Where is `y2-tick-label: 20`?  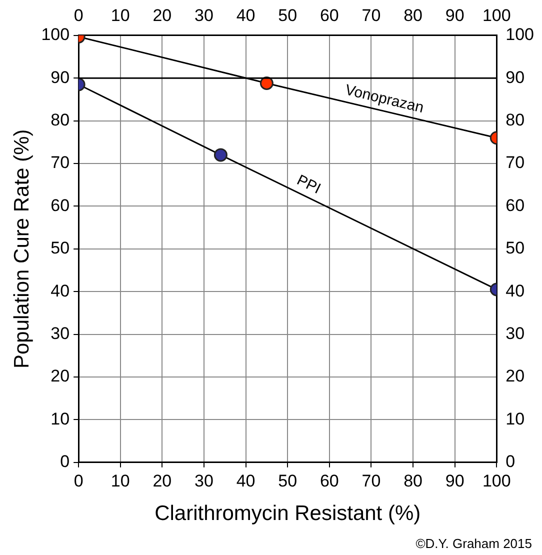 y2-tick-label: 20 is located at coordinates (515, 376).